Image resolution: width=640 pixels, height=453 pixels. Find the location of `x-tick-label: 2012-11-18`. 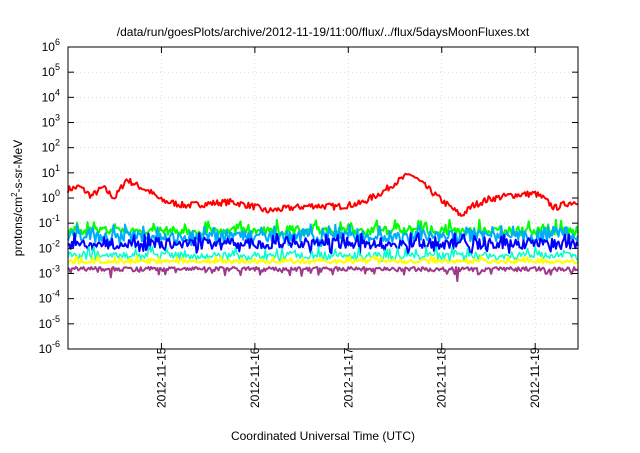

x-tick-label: 2012-11-18 is located at coordinates (442, 377).